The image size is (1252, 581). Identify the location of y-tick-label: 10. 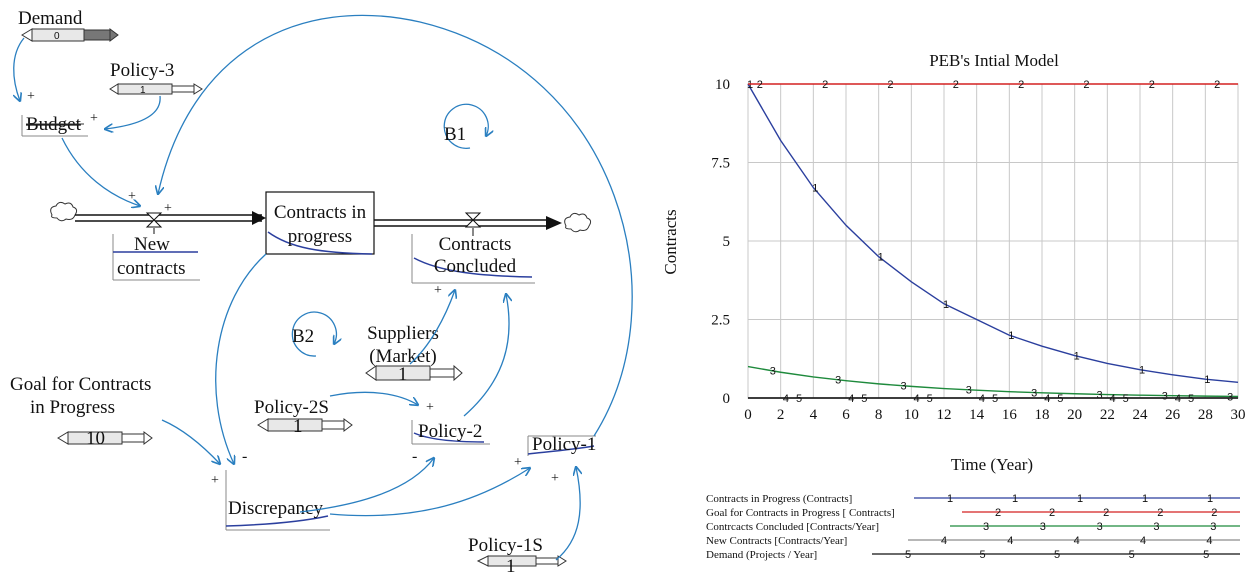
(722, 85).